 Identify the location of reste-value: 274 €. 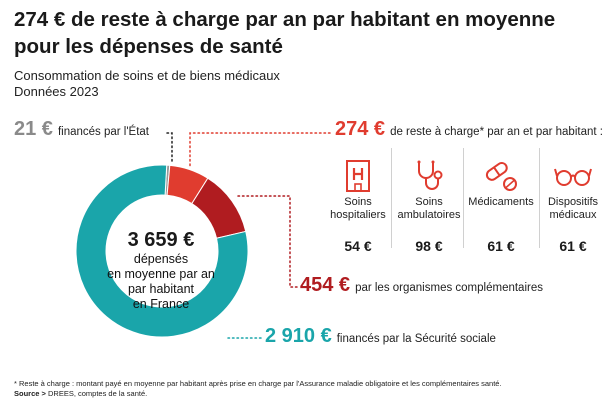
(360, 129).